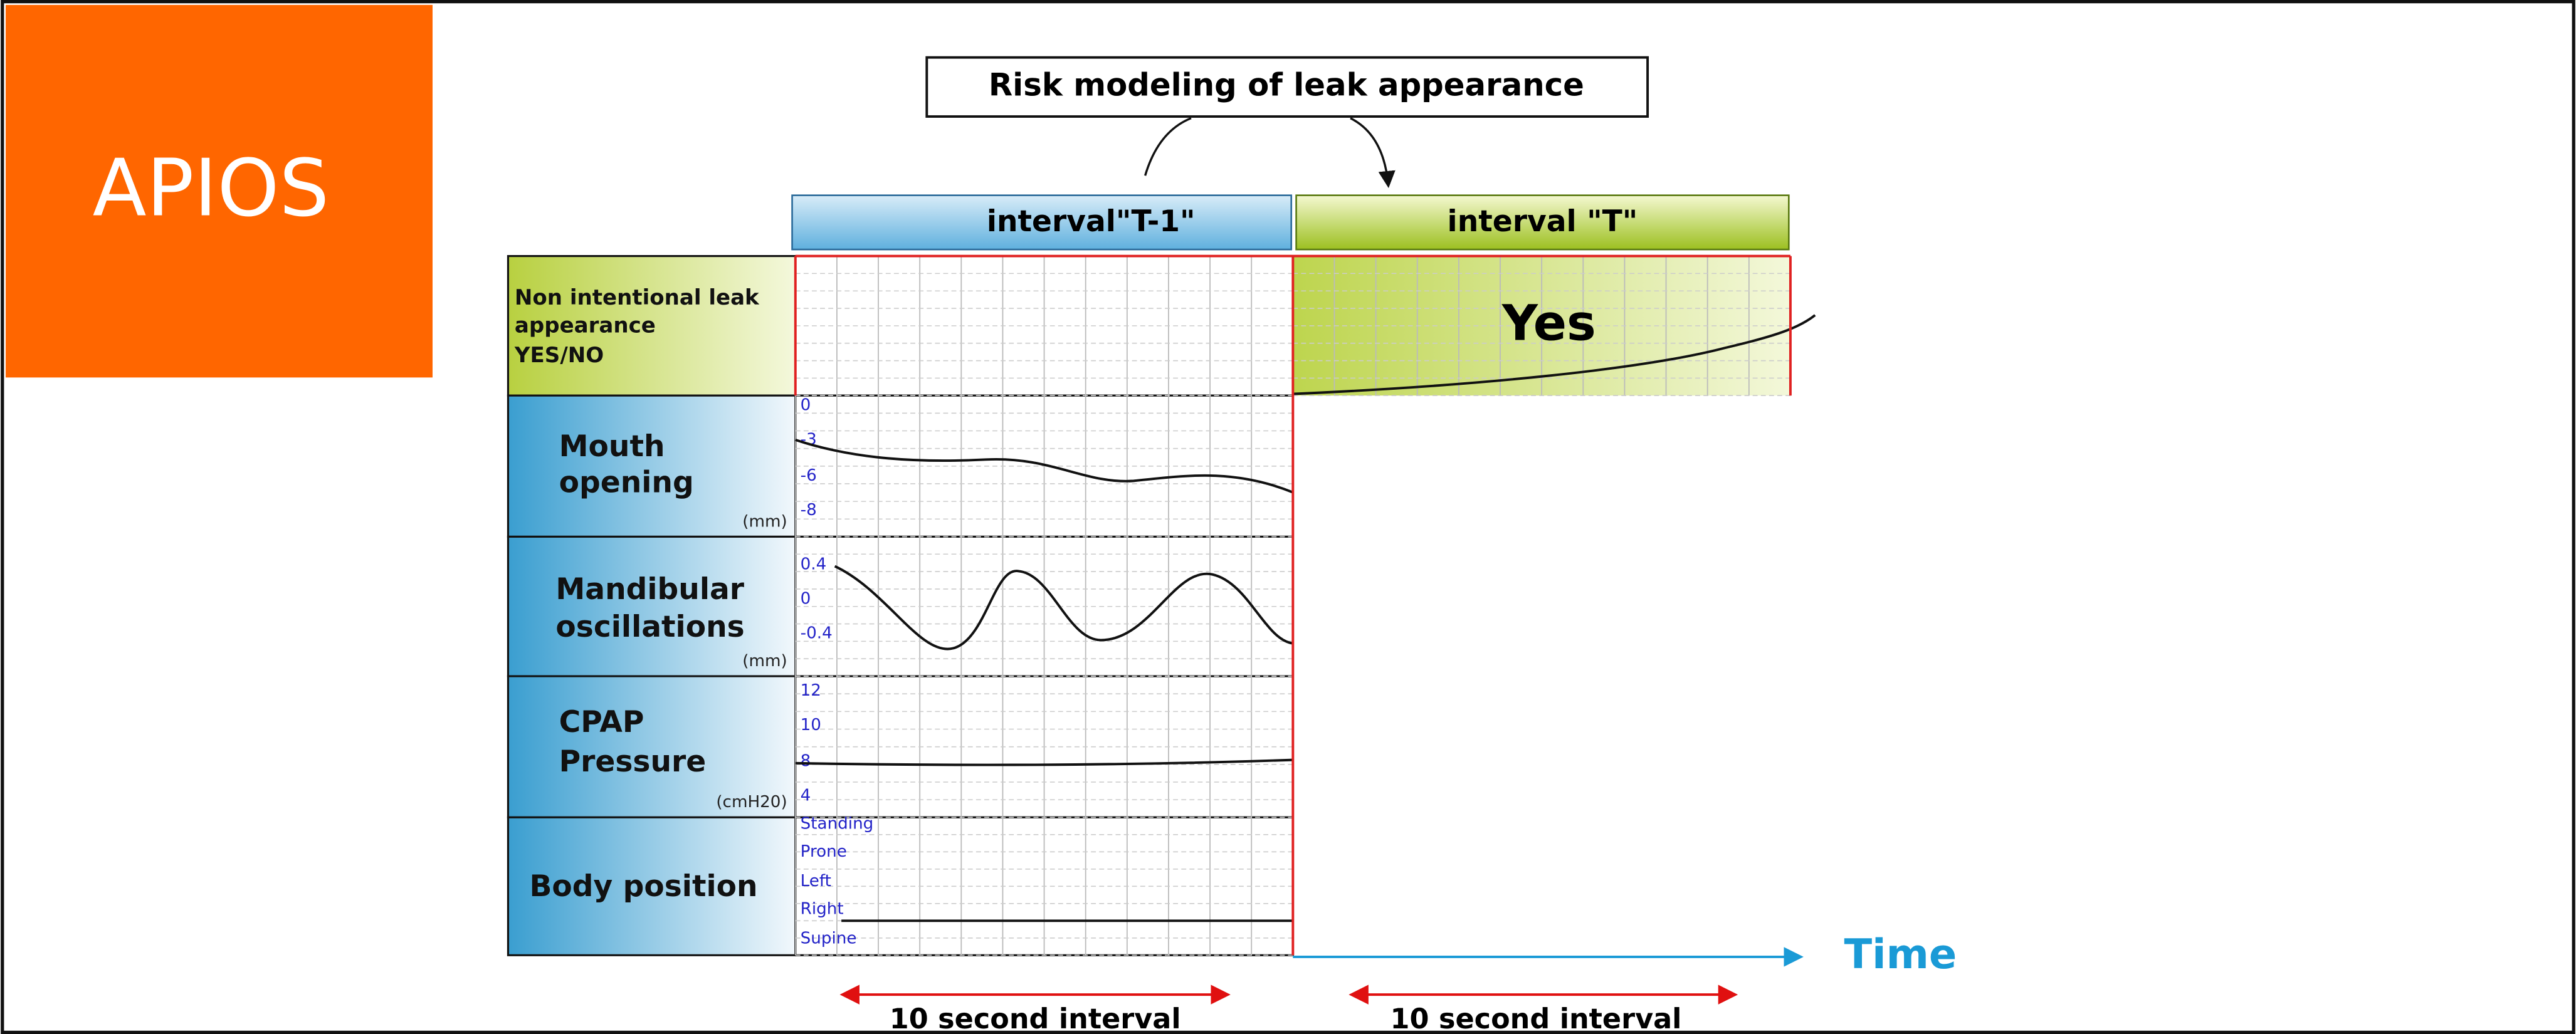 Image resolution: width=2576 pixels, height=1034 pixels. I want to click on title-box, so click(1287, 87).